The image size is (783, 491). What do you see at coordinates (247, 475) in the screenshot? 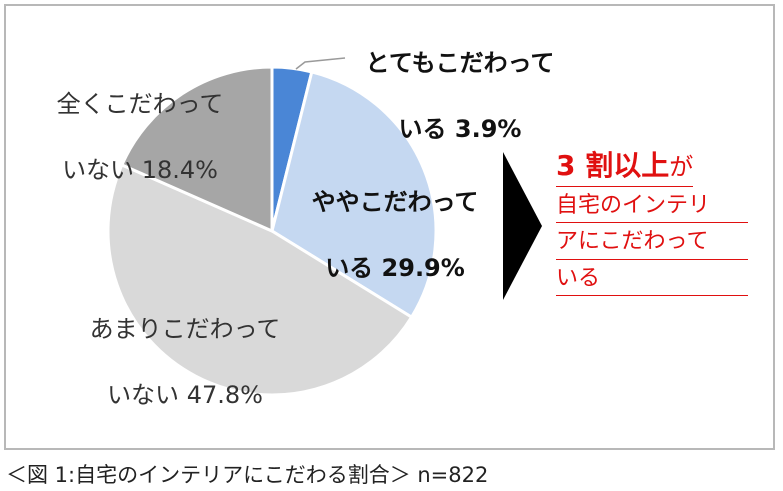
I see `figure-caption: ＜図 1:自宅のインテリアにこだわる割合＞ n=822` at bounding box center [247, 475].